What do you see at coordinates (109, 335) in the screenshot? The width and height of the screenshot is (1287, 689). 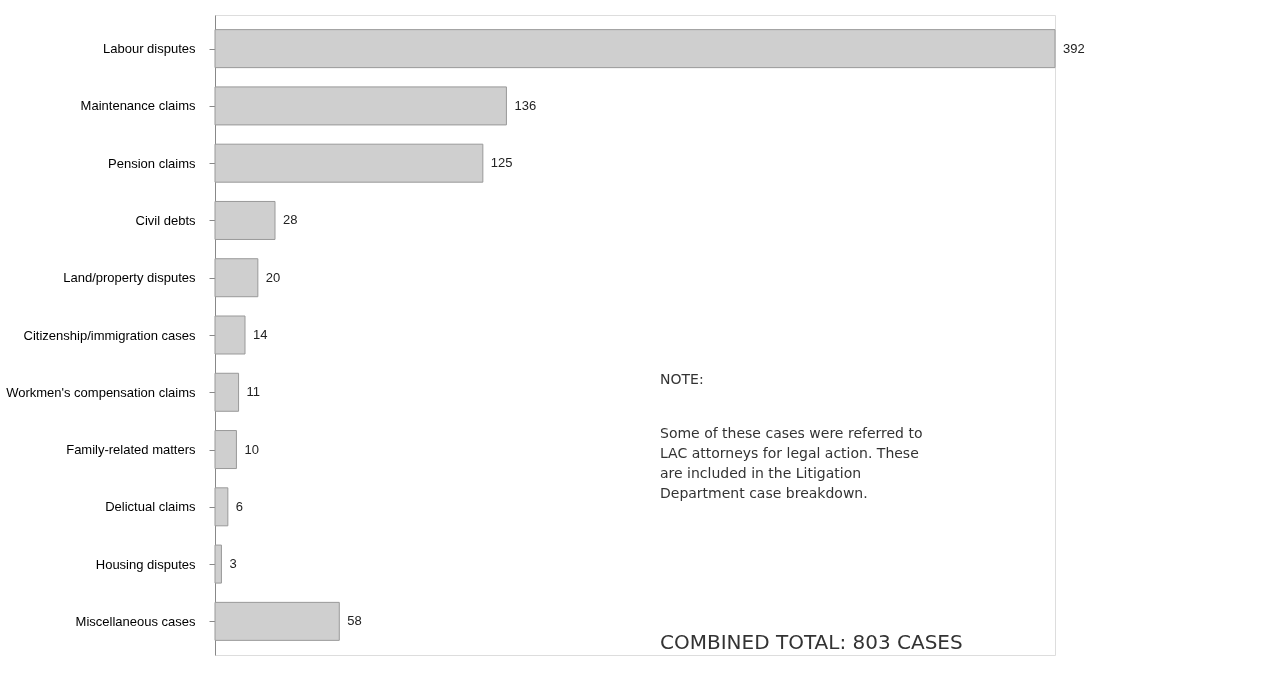 I see `y-tick-label: Citizenship/immigration cases` at bounding box center [109, 335].